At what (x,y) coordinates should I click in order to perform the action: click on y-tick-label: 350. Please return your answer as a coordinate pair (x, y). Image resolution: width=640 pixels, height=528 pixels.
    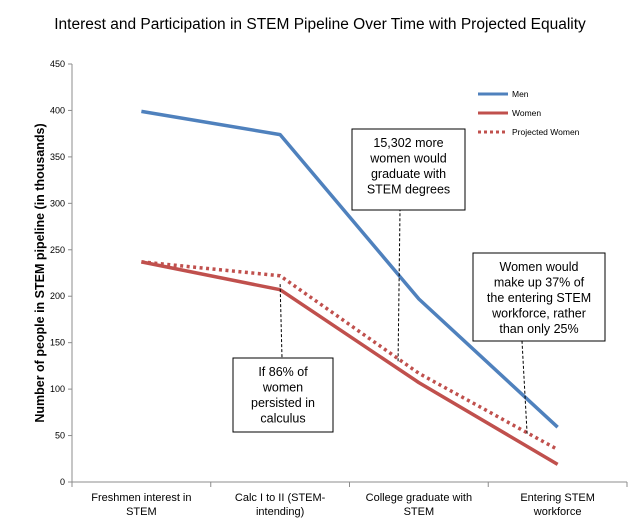
    Looking at the image, I should click on (57, 157).